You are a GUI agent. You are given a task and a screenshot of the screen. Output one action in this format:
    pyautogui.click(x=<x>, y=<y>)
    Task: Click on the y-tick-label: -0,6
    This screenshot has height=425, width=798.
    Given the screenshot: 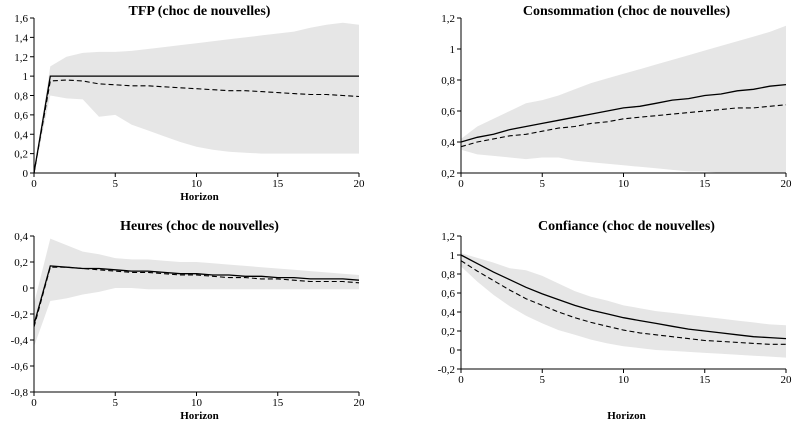 What is the action you would take?
    pyautogui.click(x=20, y=367)
    